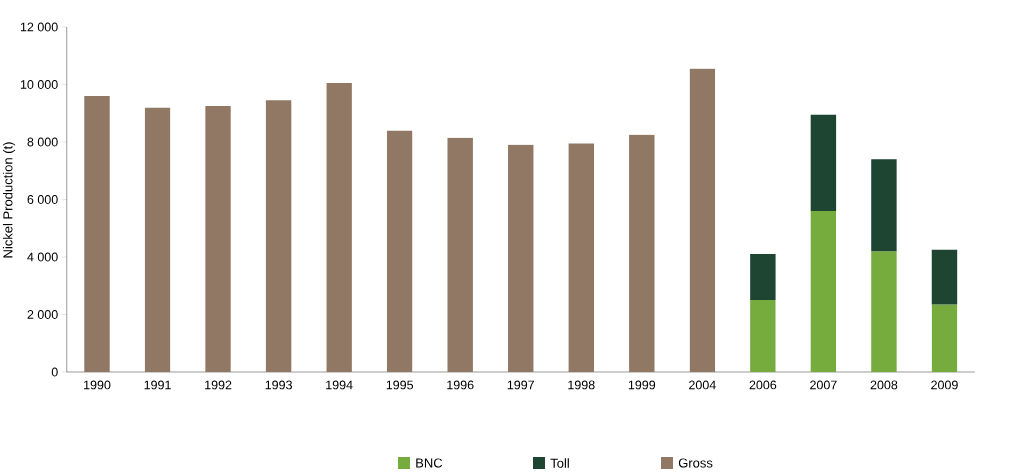 The image size is (1026, 473). Describe the element at coordinates (823, 385) in the screenshot. I see `x-tick-label: 2007` at that location.